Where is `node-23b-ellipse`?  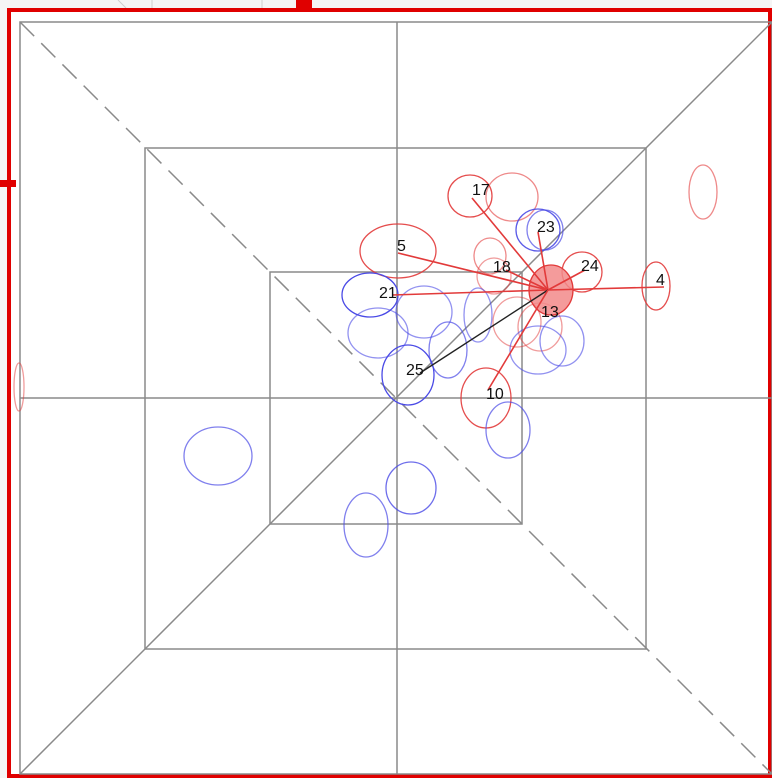 node-23b-ellipse is located at coordinates (545, 230).